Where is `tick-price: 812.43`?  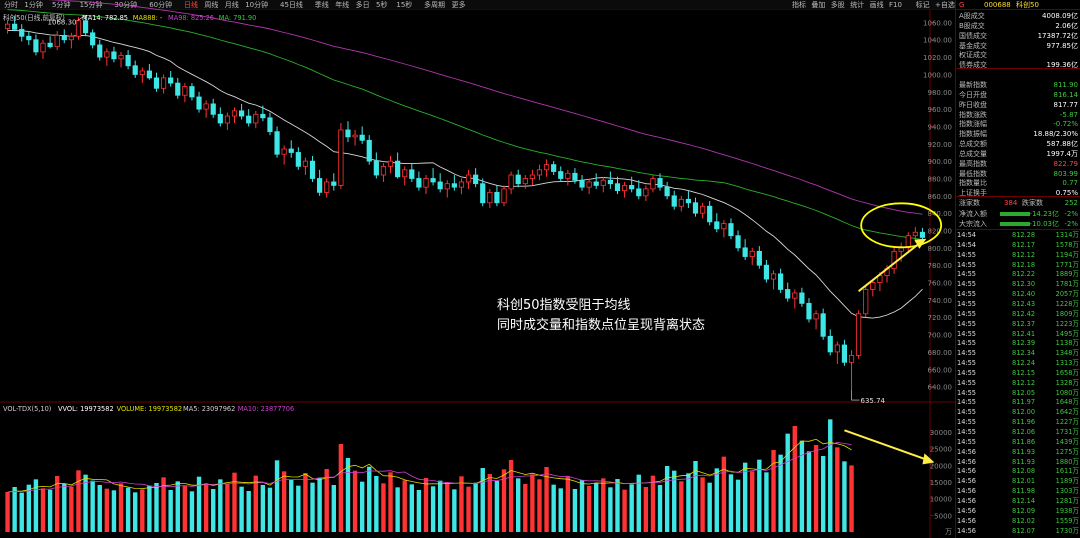
tick-price: 812.43 is located at coordinates (1024, 303).